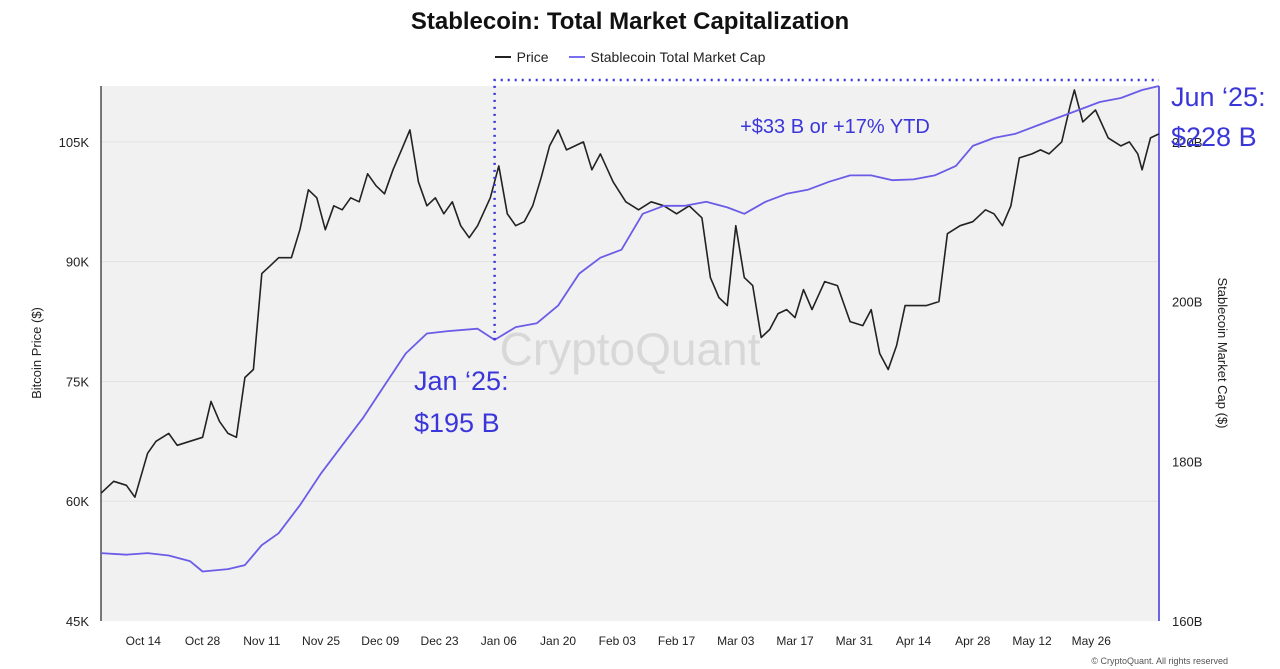  I want to click on x-tick-label: Nov 11, so click(261, 641).